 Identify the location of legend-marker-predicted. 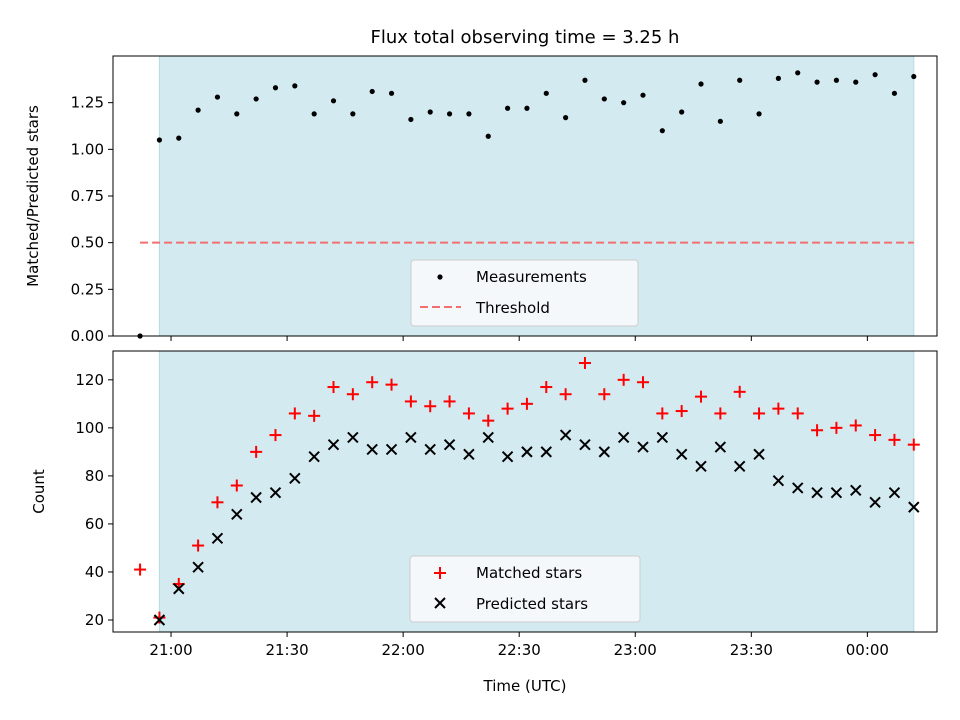
(440, 603).